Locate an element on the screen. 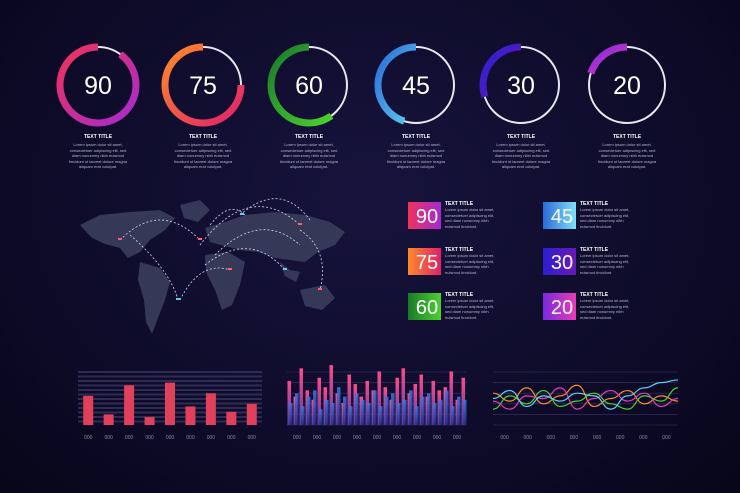  world-map is located at coordinates (212, 267).